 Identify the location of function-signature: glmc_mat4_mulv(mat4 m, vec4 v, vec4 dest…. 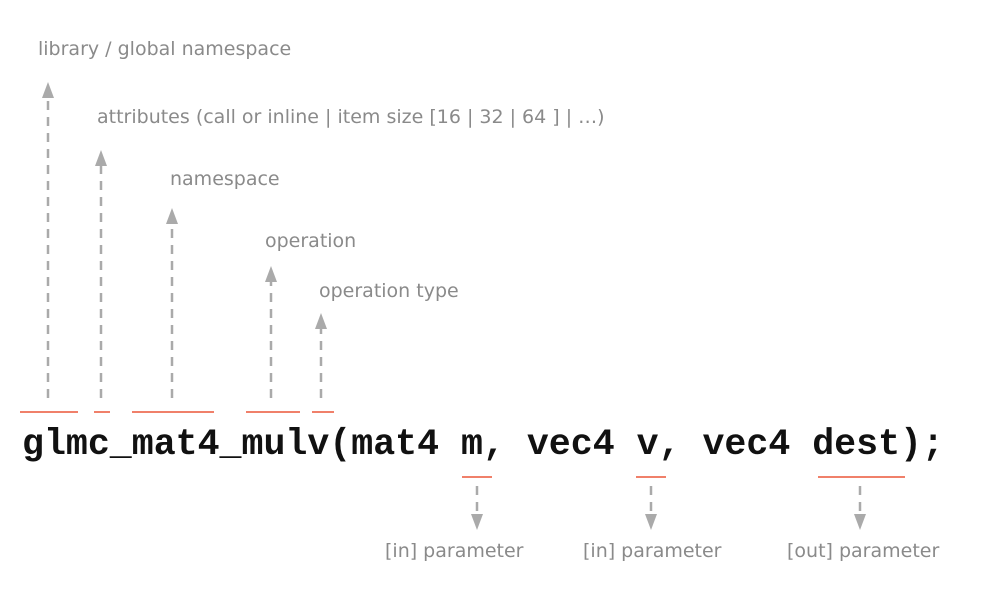
(483, 444).